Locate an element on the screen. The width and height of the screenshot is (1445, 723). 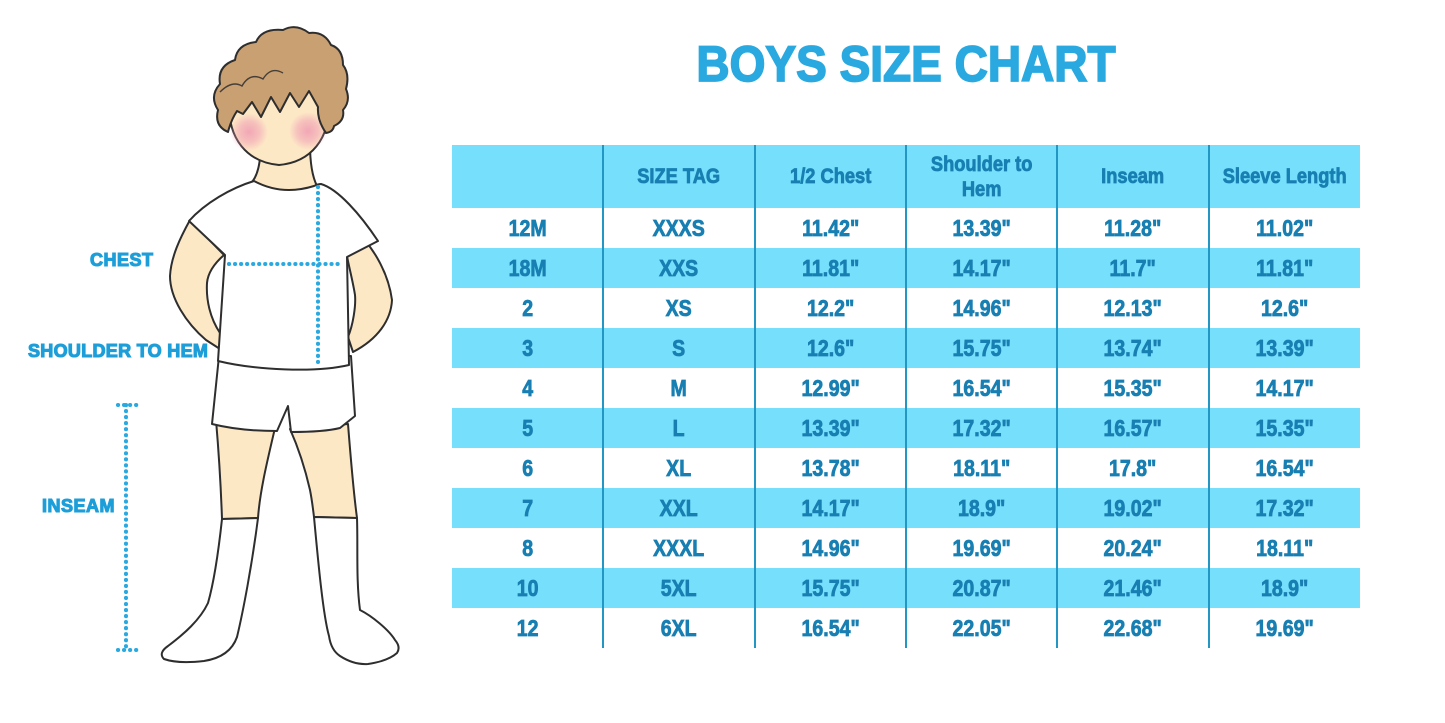
svg-text: SHOULDER TO HEM is located at coordinates (118, 351).